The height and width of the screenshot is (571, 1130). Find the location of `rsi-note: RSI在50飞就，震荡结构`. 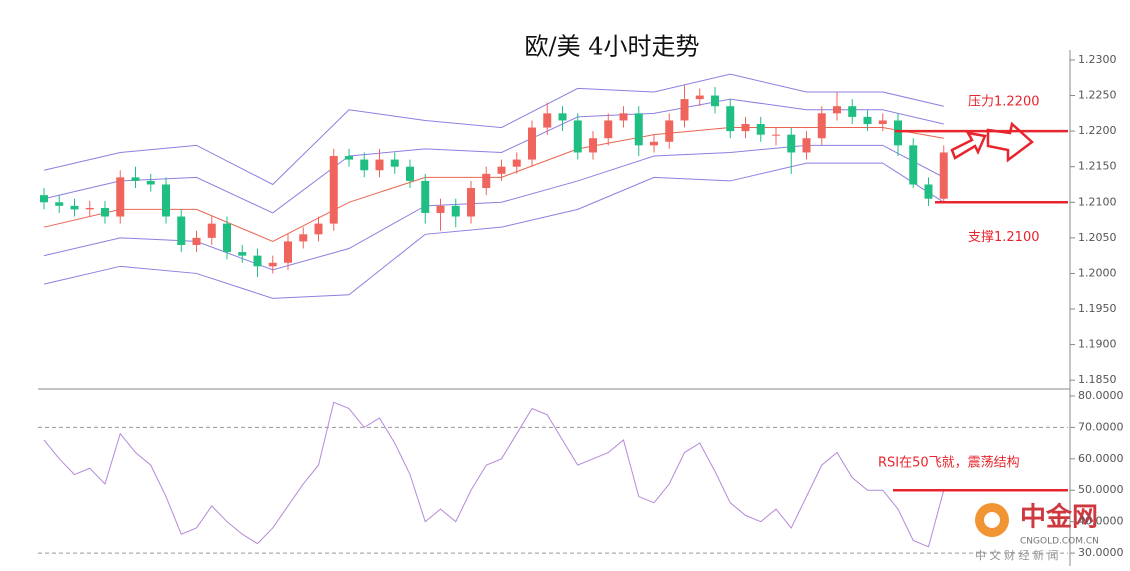

rsi-note: RSI在50飞就，震荡结构 is located at coordinates (949, 463).